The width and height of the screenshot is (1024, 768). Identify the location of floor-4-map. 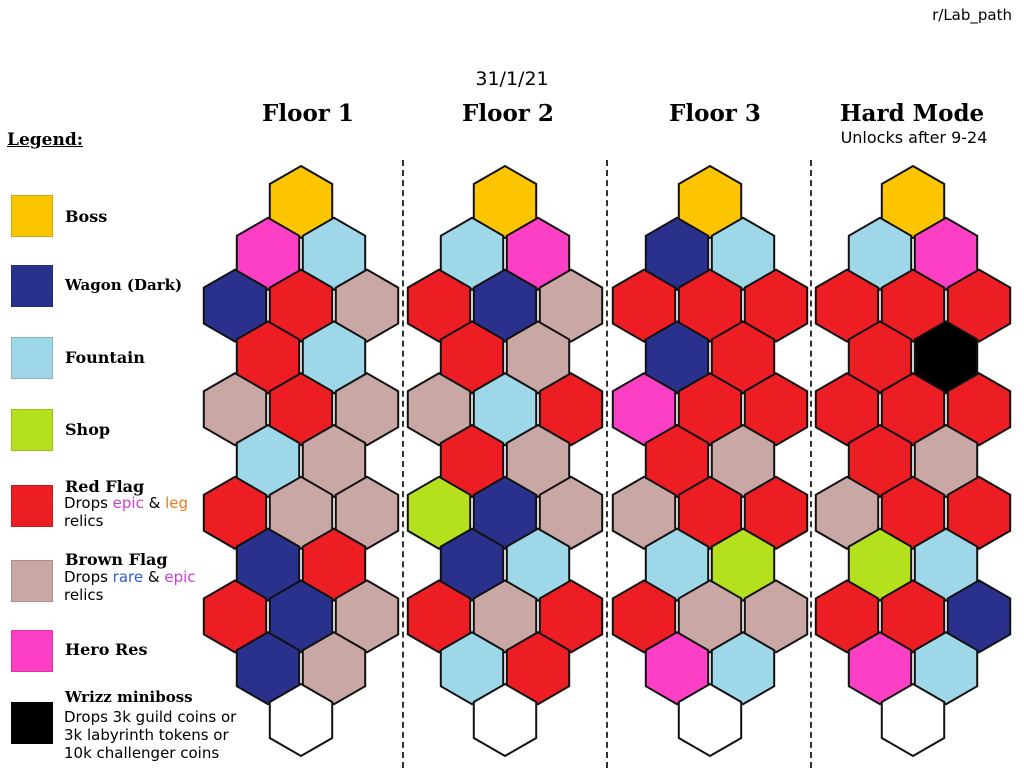
(913, 461).